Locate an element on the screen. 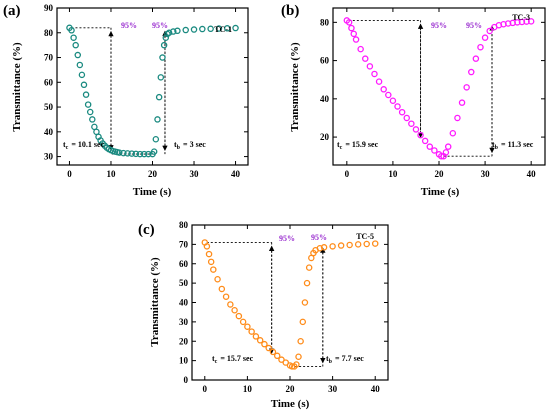 This screenshot has height=411, width=550. chart-a-ytick-label: 90 is located at coordinates (49, 8).